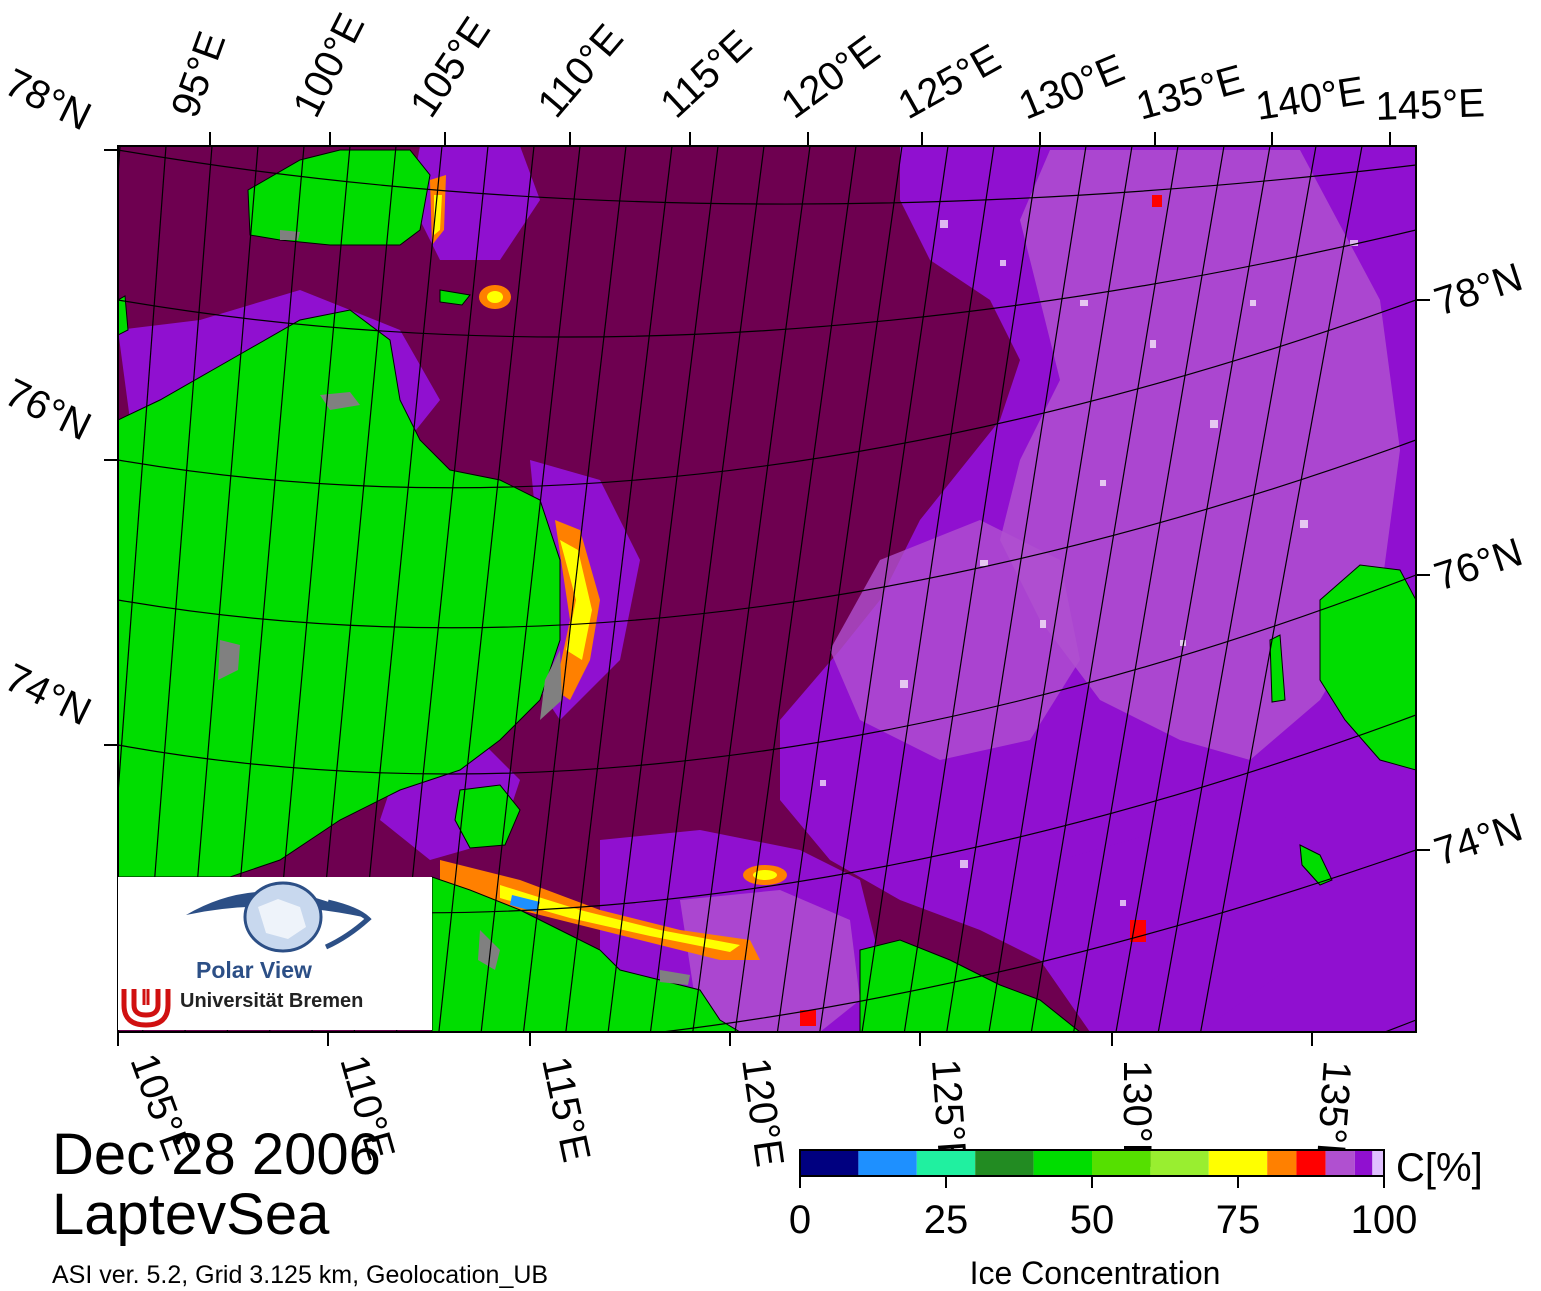 This screenshot has width=1541, height=1291. What do you see at coordinates (146, 1008) in the screenshot?
I see `bremen-u-icon` at bounding box center [146, 1008].